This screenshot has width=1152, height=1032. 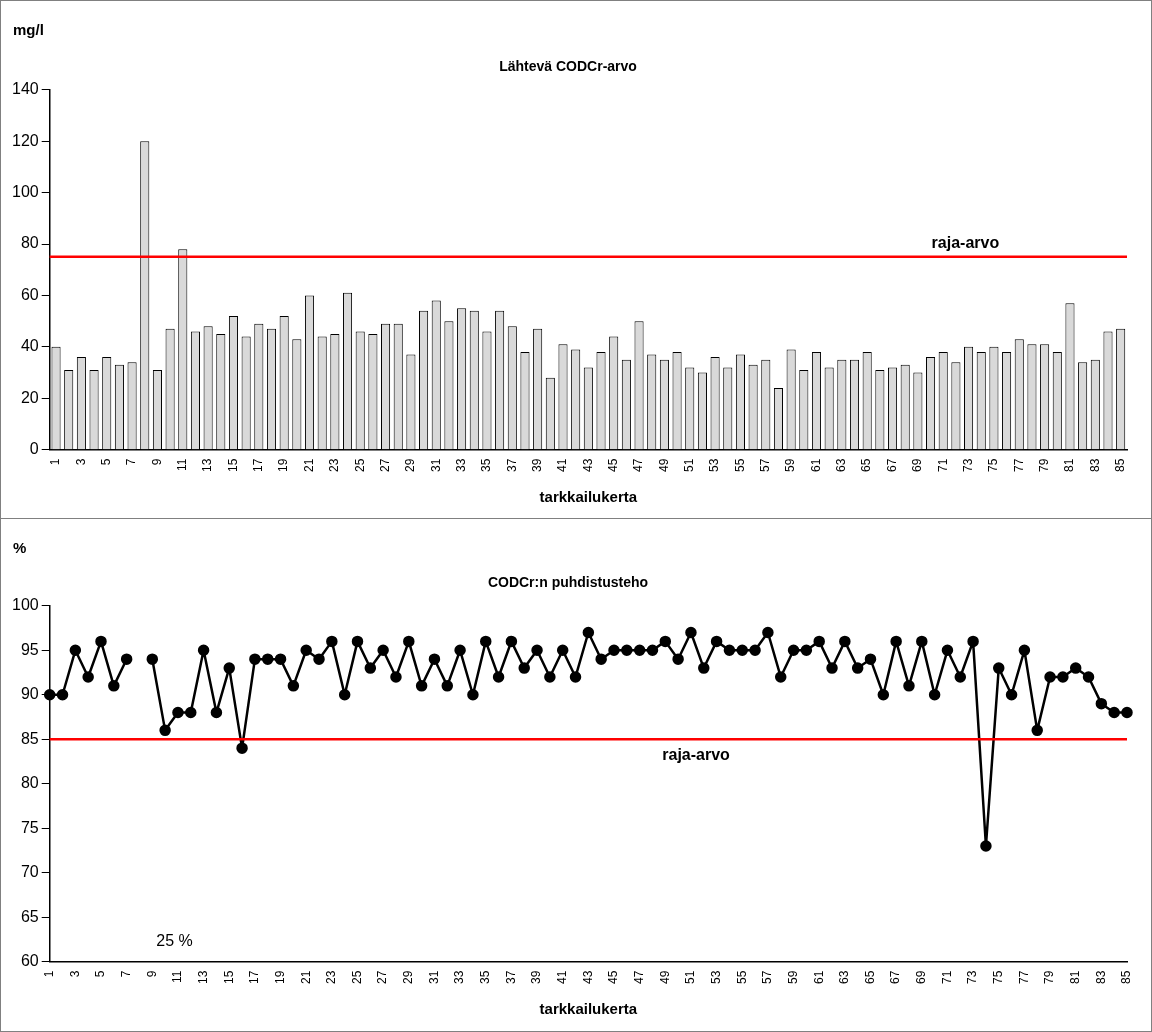 What do you see at coordinates (29, 738) in the screenshot?
I see `y-tick-label: 85` at bounding box center [29, 738].